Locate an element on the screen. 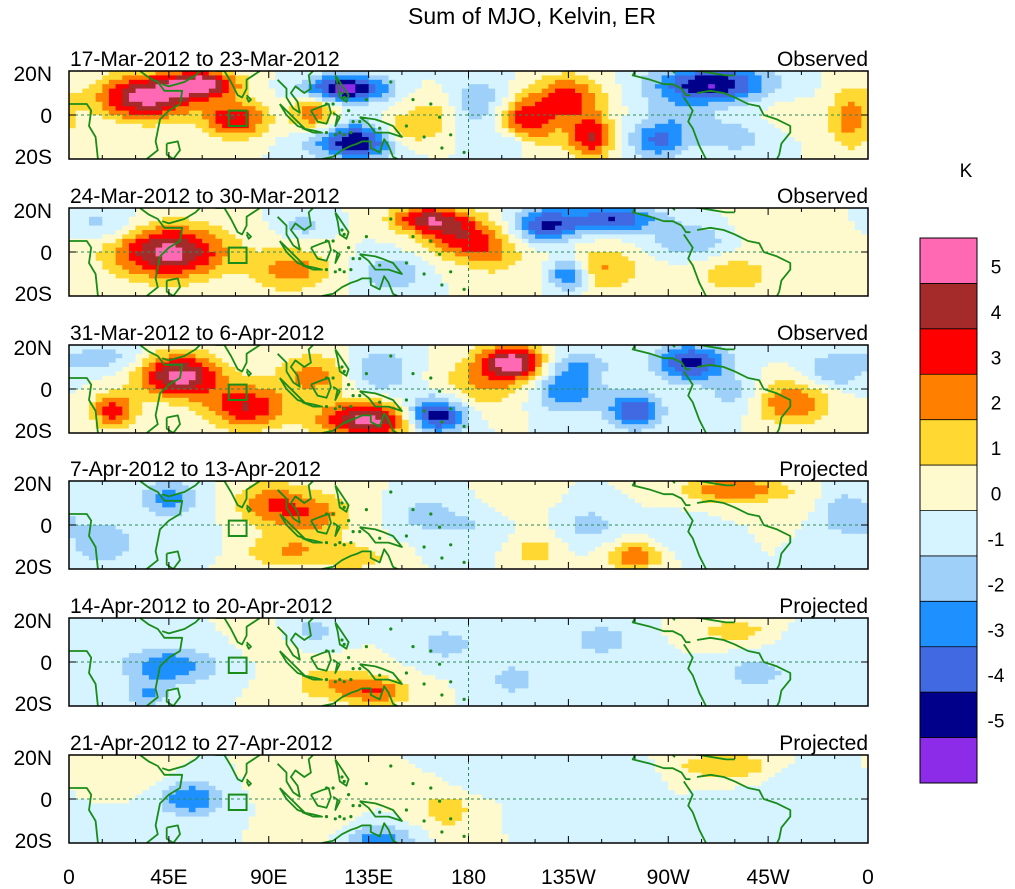 This screenshot has height=889, width=1015. x-tick-label: 135E is located at coordinates (368, 877).